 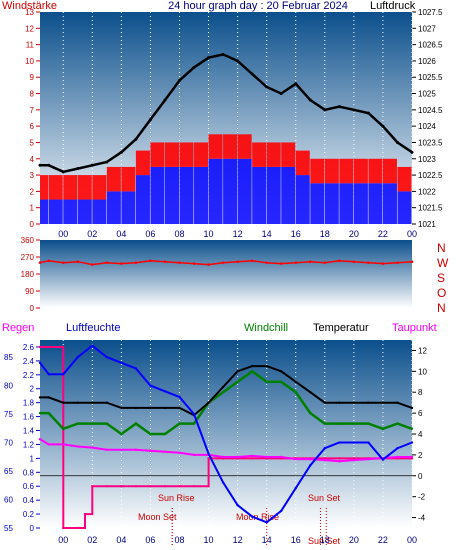 What do you see at coordinates (29, 361) in the screenshot?
I see `rain-tick-label: 2.4` at bounding box center [29, 361].